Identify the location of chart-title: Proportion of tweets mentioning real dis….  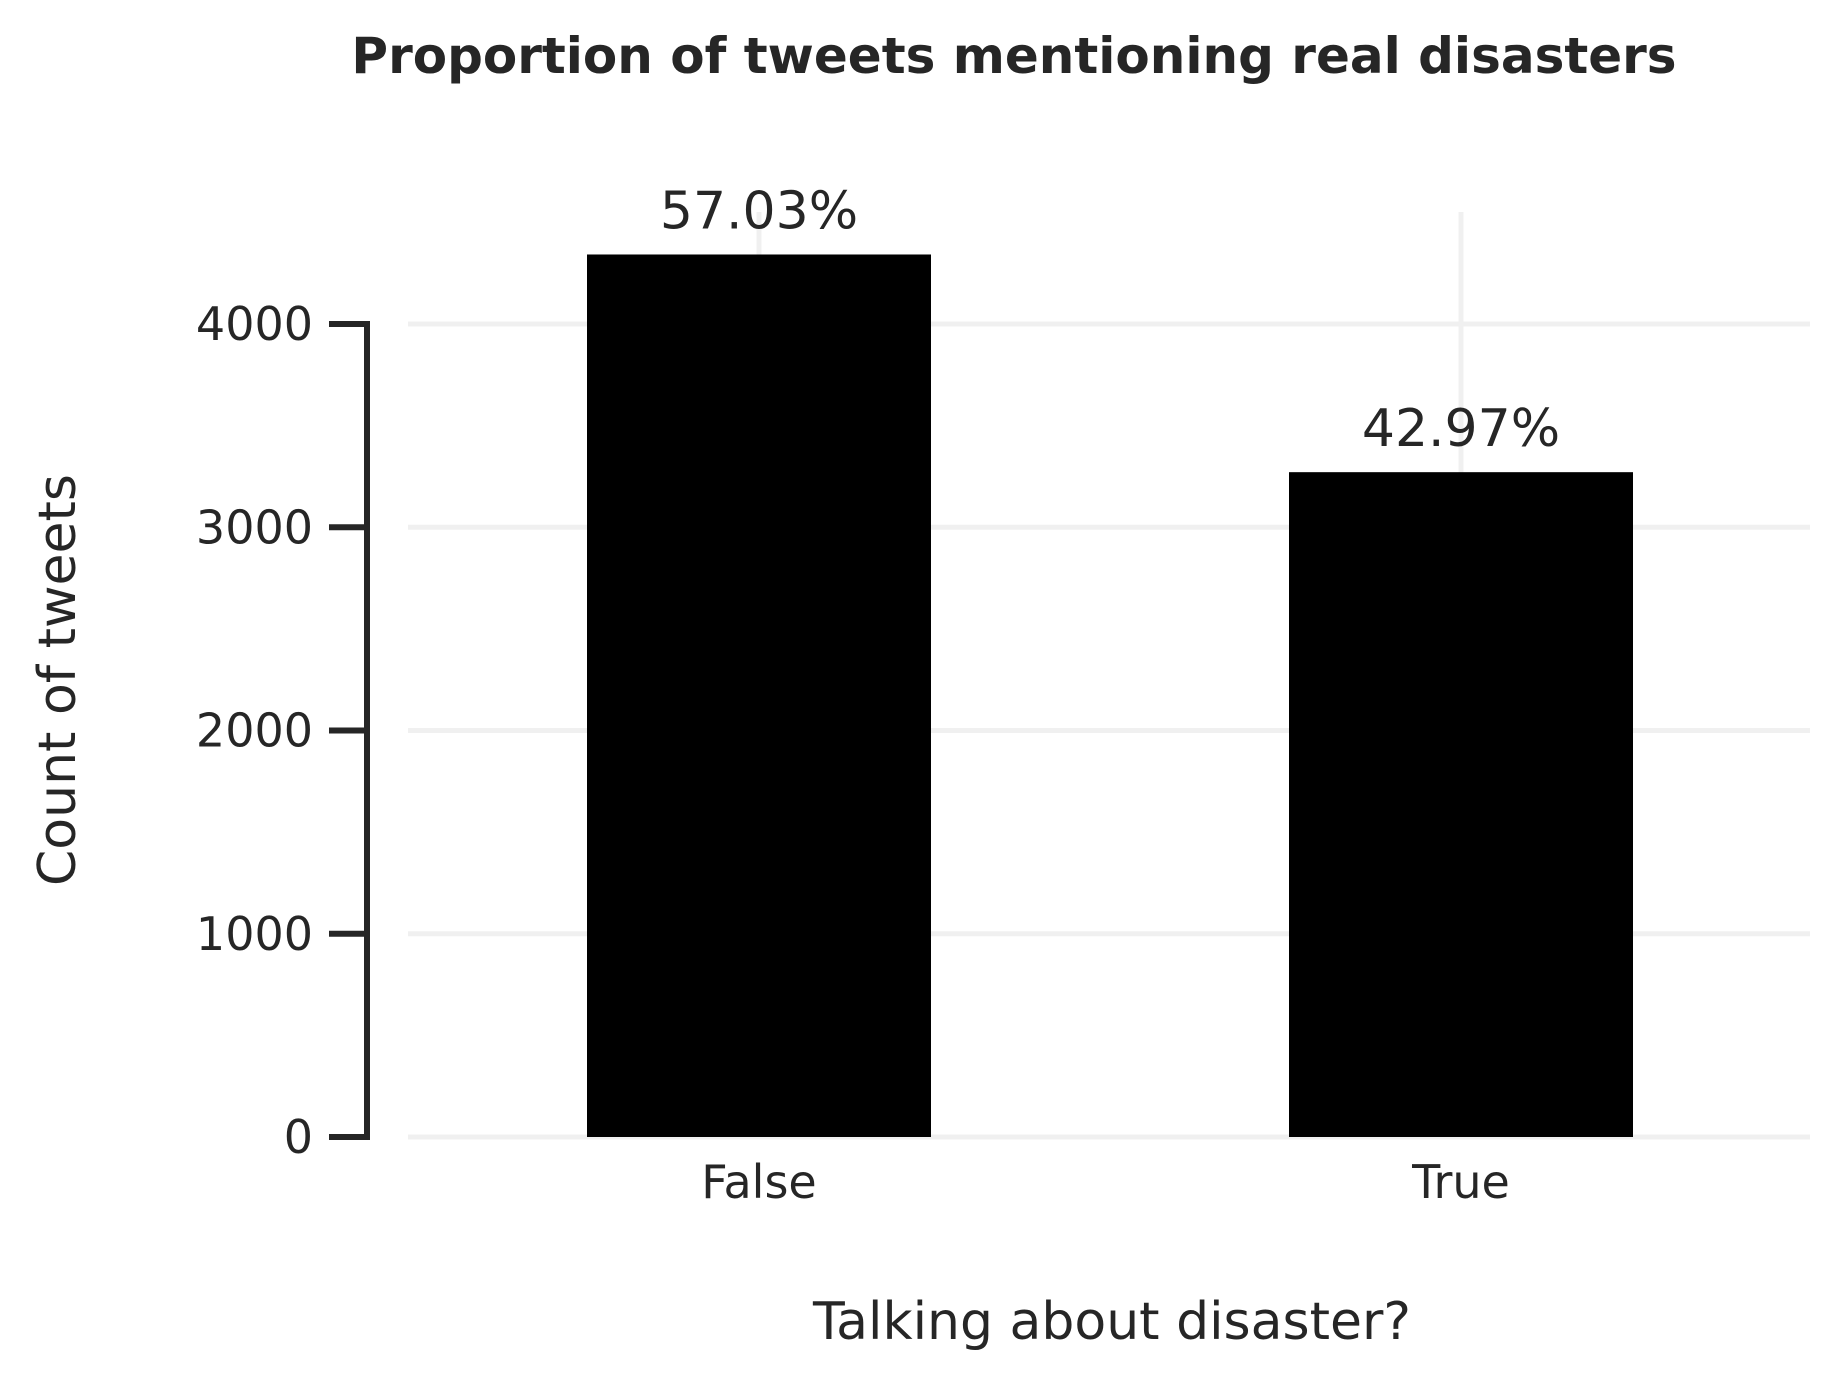
(1013, 56).